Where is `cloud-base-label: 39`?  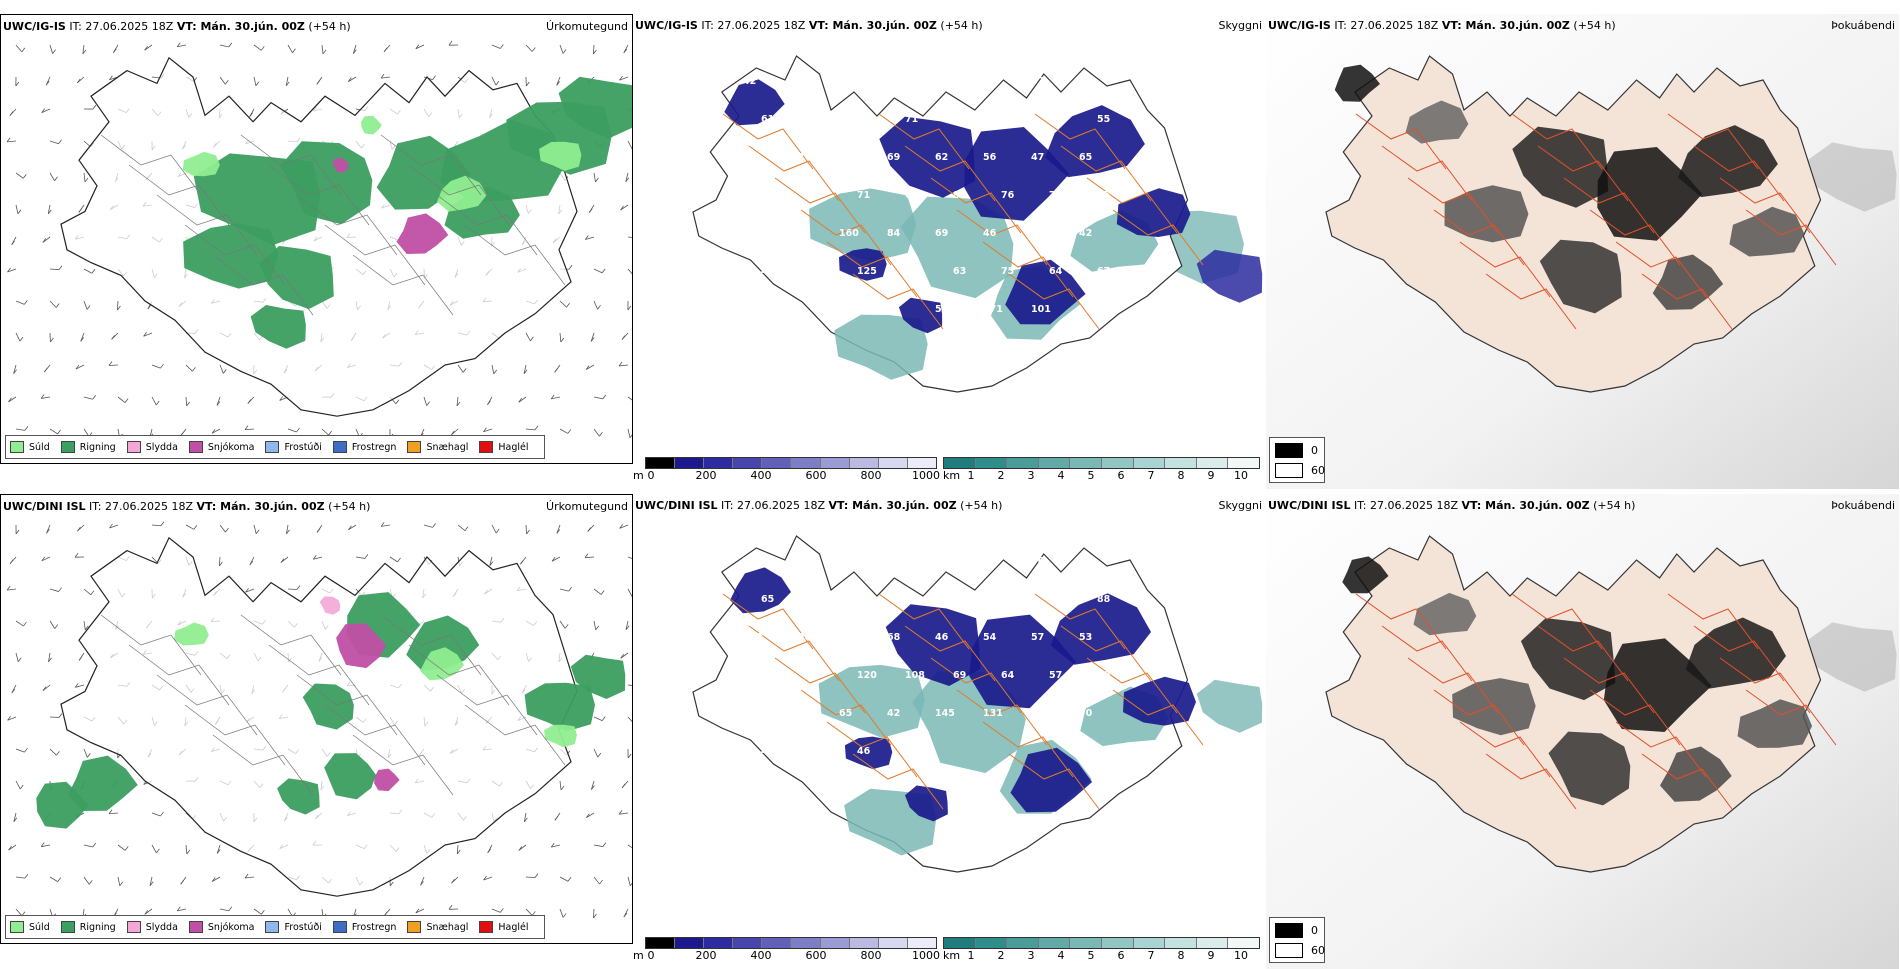
cloud-base-label: 39 is located at coordinates (749, 309).